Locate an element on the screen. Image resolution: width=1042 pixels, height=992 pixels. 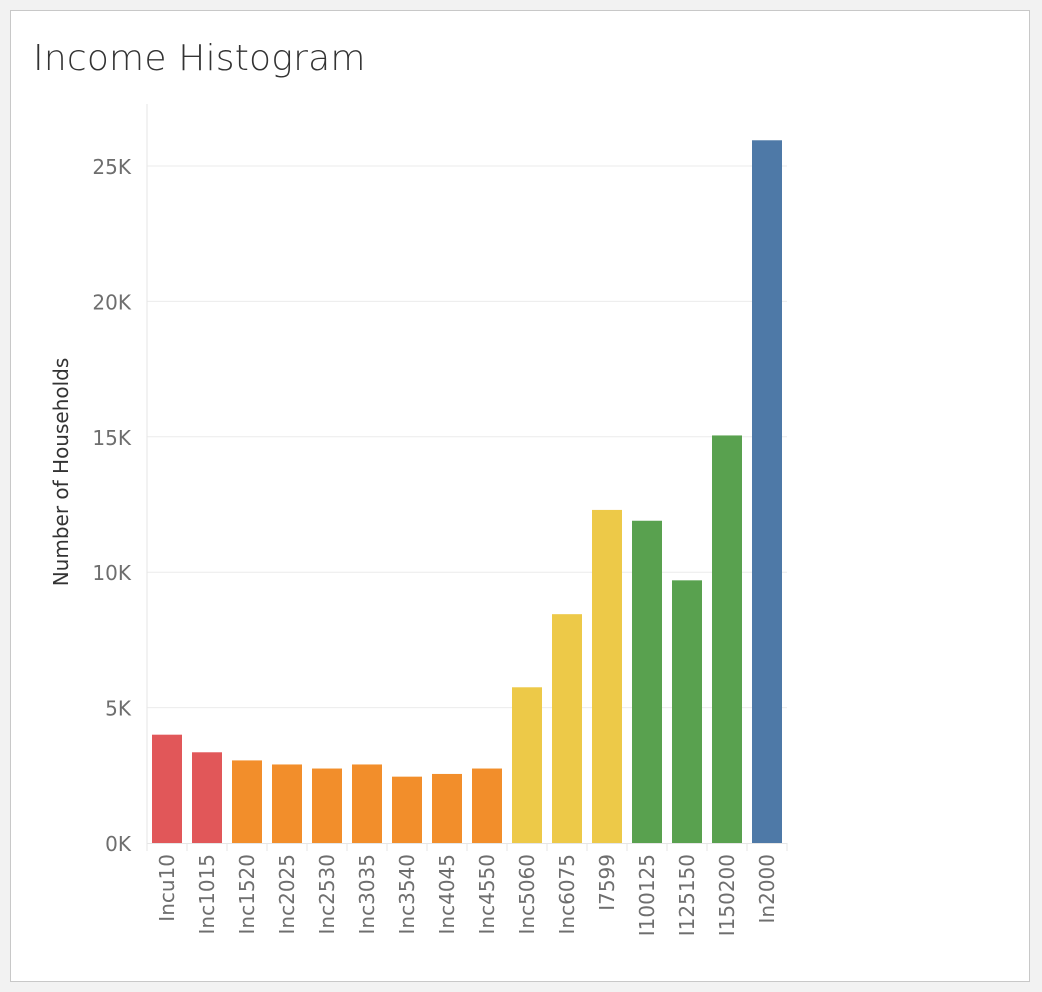
x-tick-label: Inc1015 is located at coordinates (207, 894).